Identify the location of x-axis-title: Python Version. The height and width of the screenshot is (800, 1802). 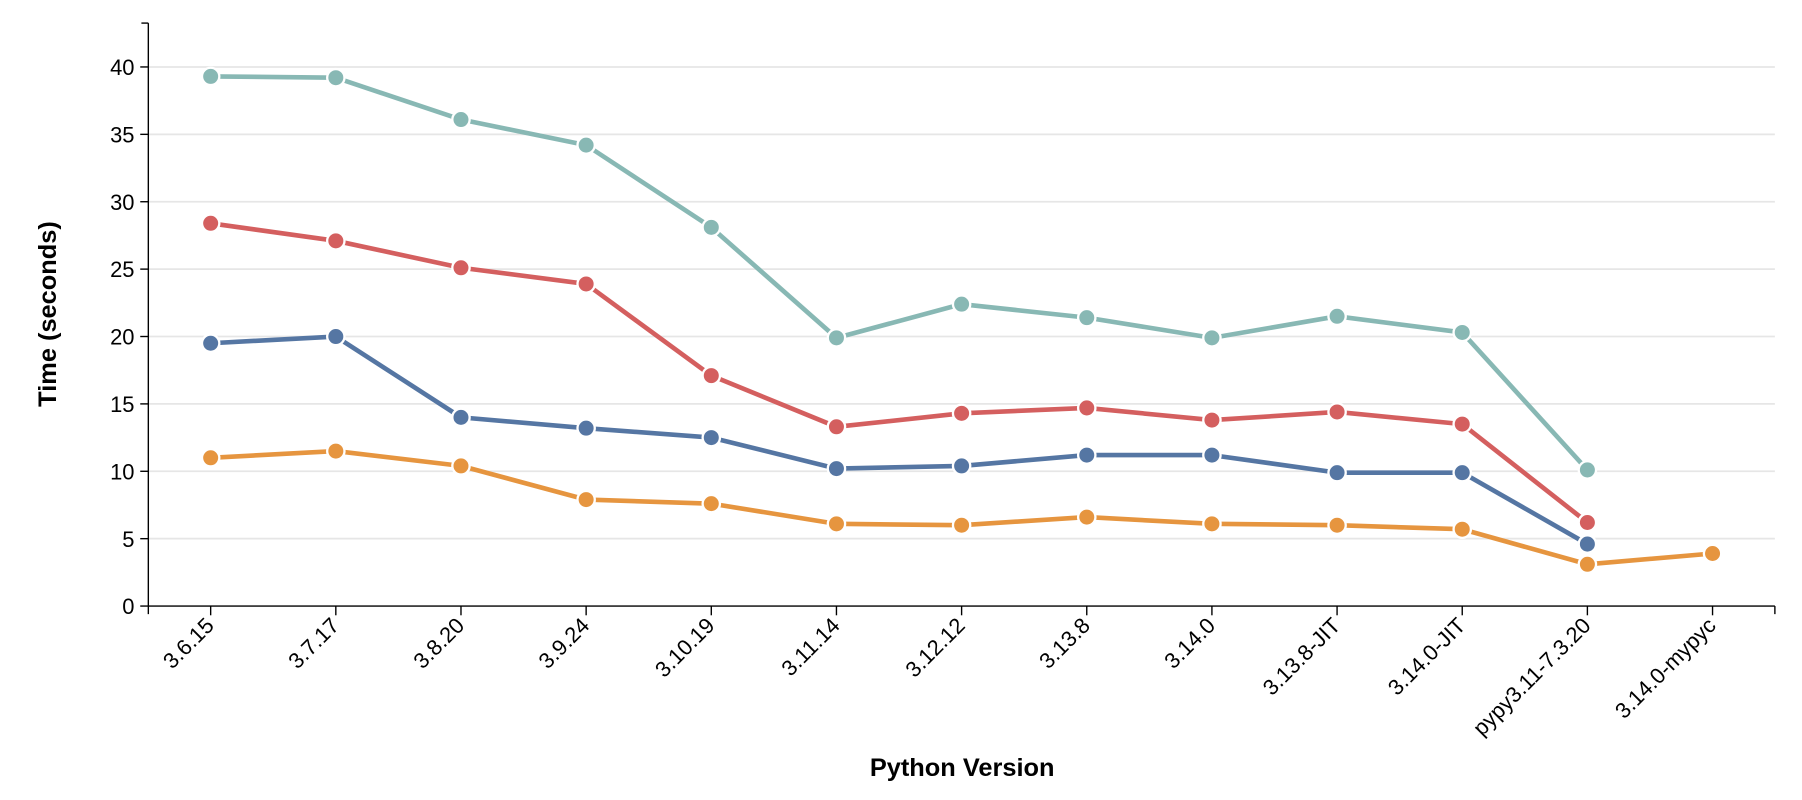
(962, 768).